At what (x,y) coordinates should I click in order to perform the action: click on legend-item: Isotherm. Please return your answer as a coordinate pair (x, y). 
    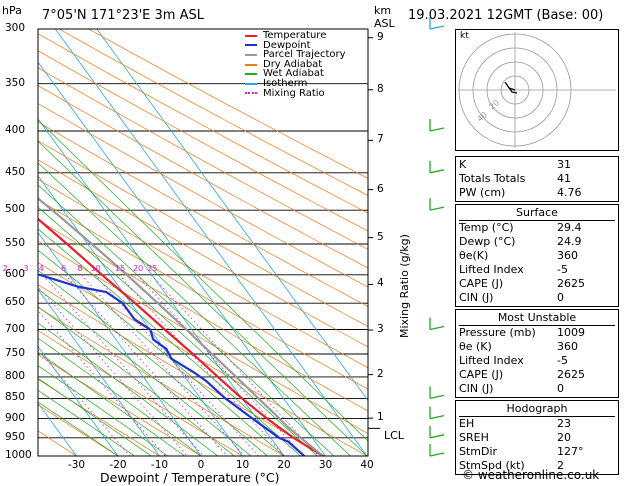
    Looking at the image, I should click on (295, 84).